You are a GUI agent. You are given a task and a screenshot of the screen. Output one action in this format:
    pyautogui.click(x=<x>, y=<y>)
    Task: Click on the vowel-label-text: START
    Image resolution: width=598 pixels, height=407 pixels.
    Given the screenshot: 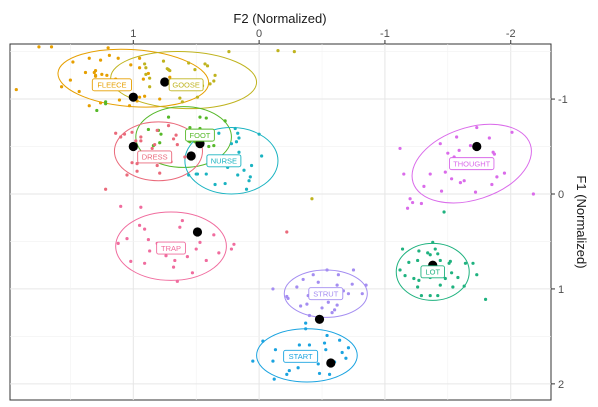 What is the action you would take?
    pyautogui.click(x=301, y=356)
    